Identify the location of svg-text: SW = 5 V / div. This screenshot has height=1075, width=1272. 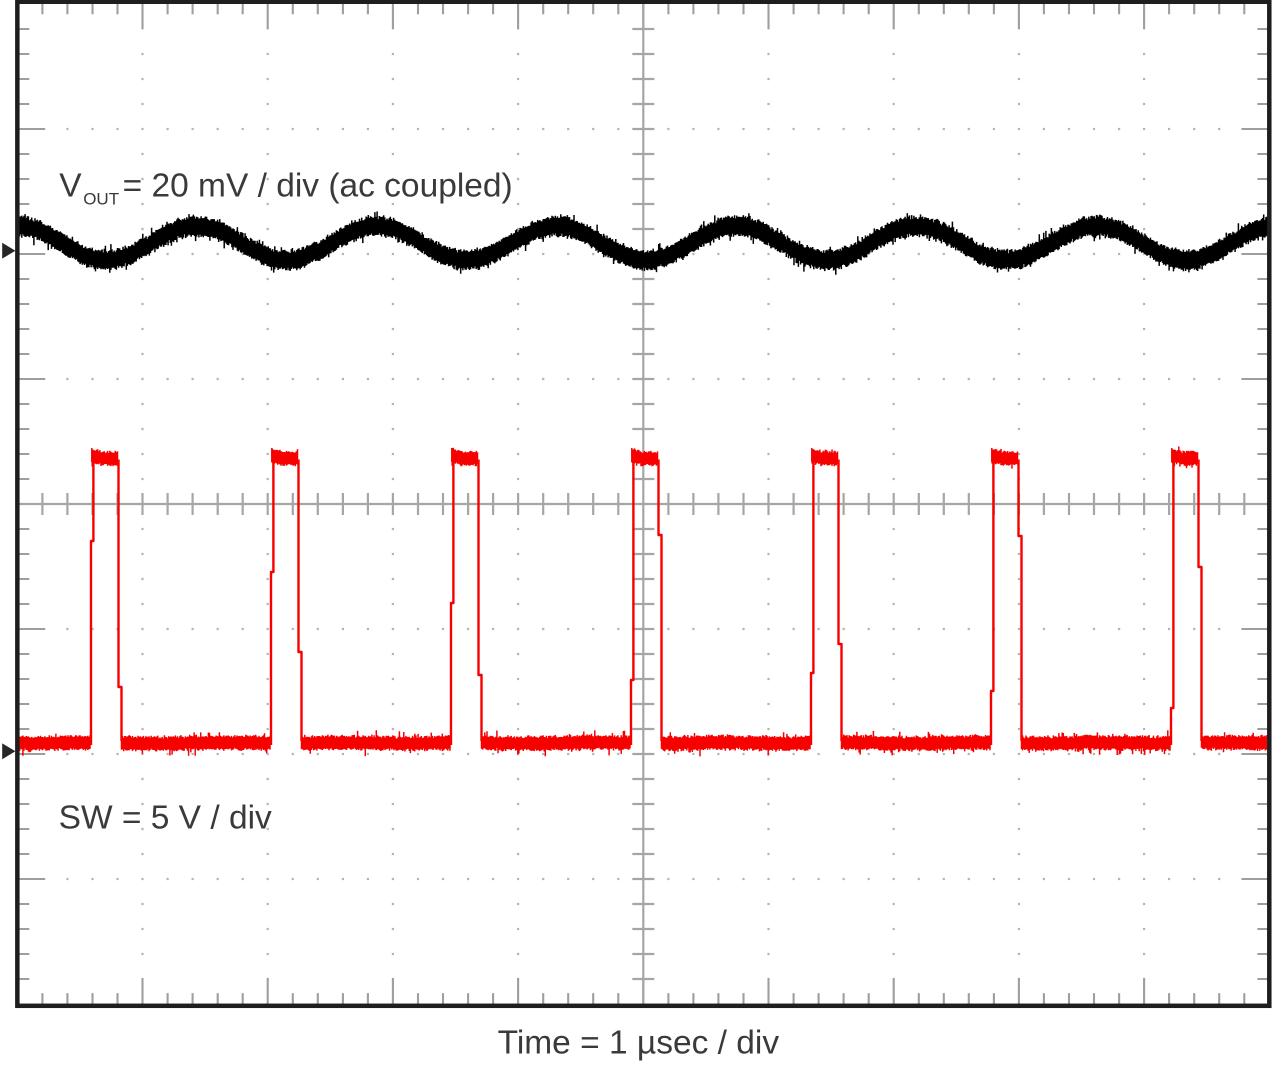
(165, 818).